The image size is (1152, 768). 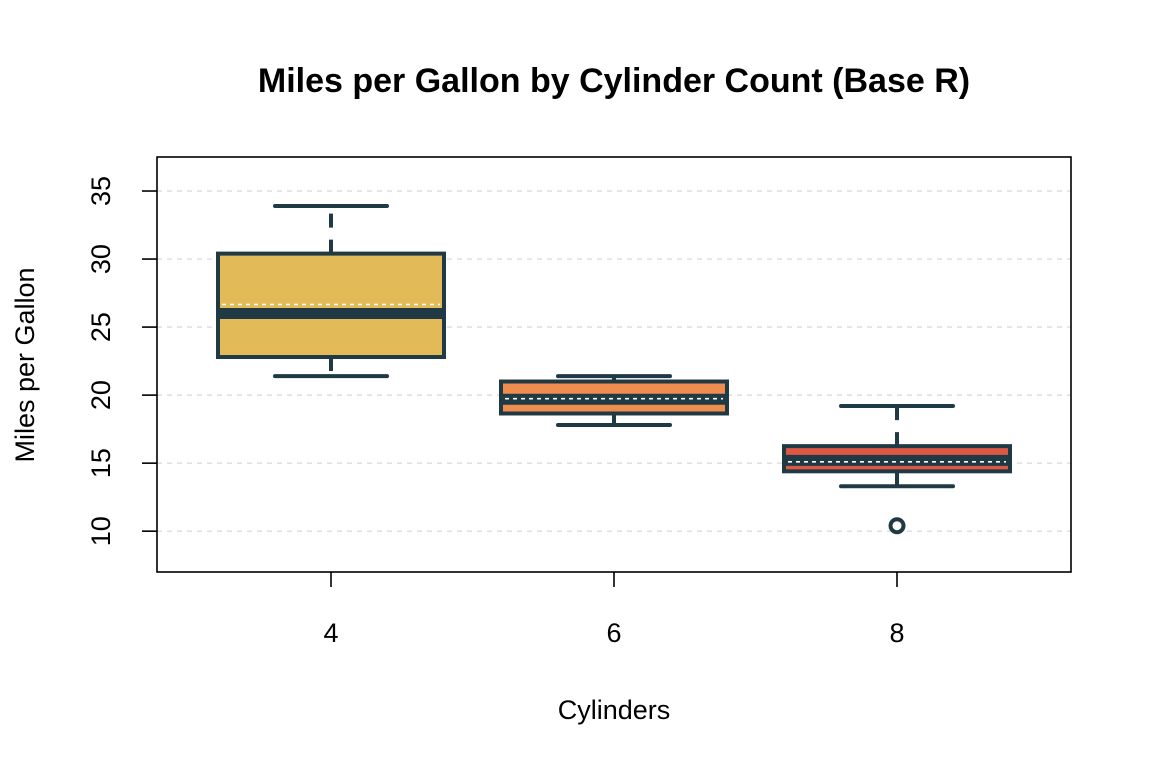 What do you see at coordinates (101, 531) in the screenshot?
I see `y-tick-label: 10` at bounding box center [101, 531].